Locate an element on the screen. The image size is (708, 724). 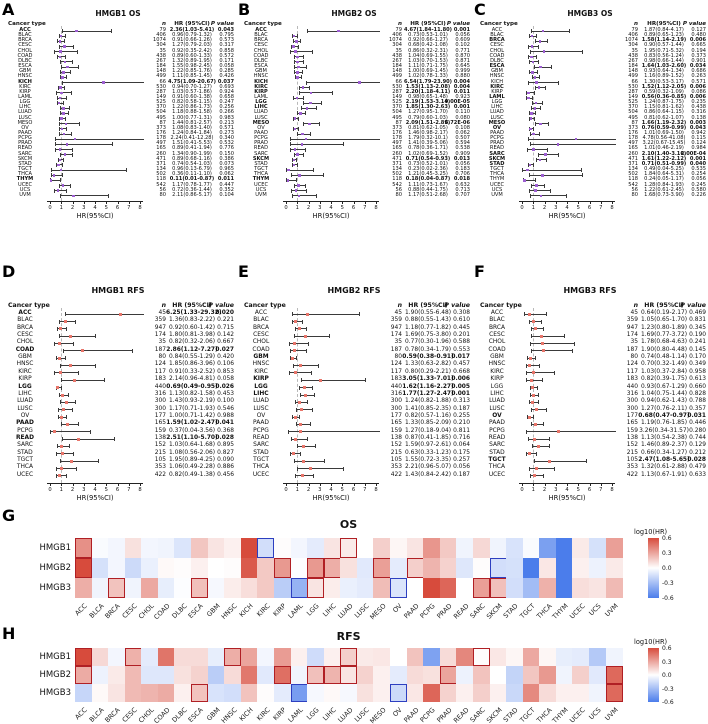
row-p-value: 0.190 is located at coordinates (697, 335).